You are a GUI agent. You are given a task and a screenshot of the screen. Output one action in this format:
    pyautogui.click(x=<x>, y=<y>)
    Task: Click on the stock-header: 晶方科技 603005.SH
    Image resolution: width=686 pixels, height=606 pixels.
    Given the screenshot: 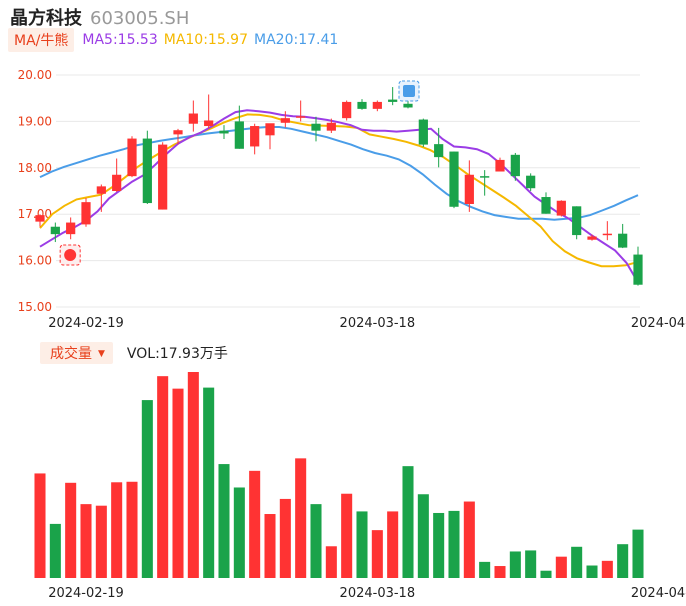 What is the action you would take?
    pyautogui.click(x=99, y=16)
    